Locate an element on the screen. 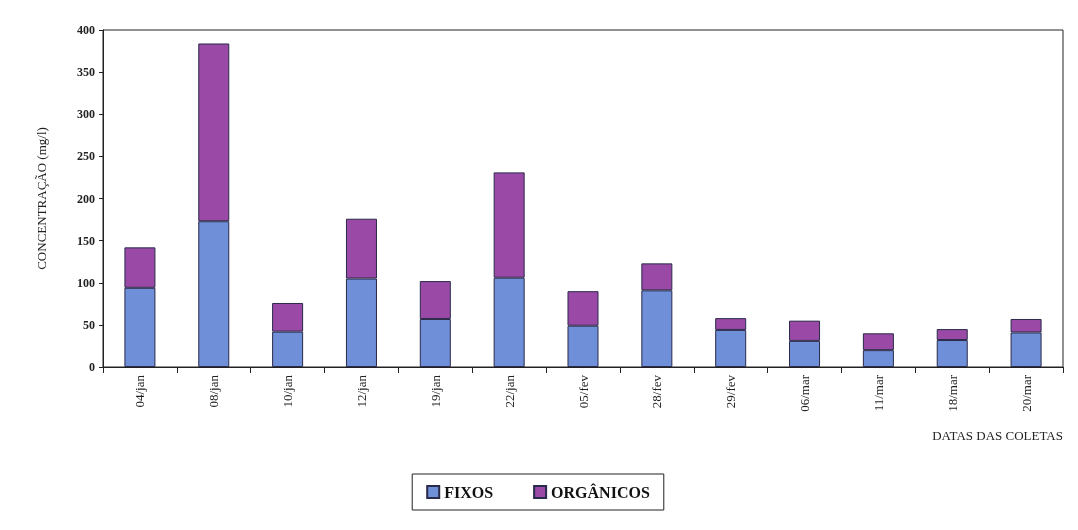 This screenshot has width=1078, height=530. y-tick-label: 350 is located at coordinates (86, 72).